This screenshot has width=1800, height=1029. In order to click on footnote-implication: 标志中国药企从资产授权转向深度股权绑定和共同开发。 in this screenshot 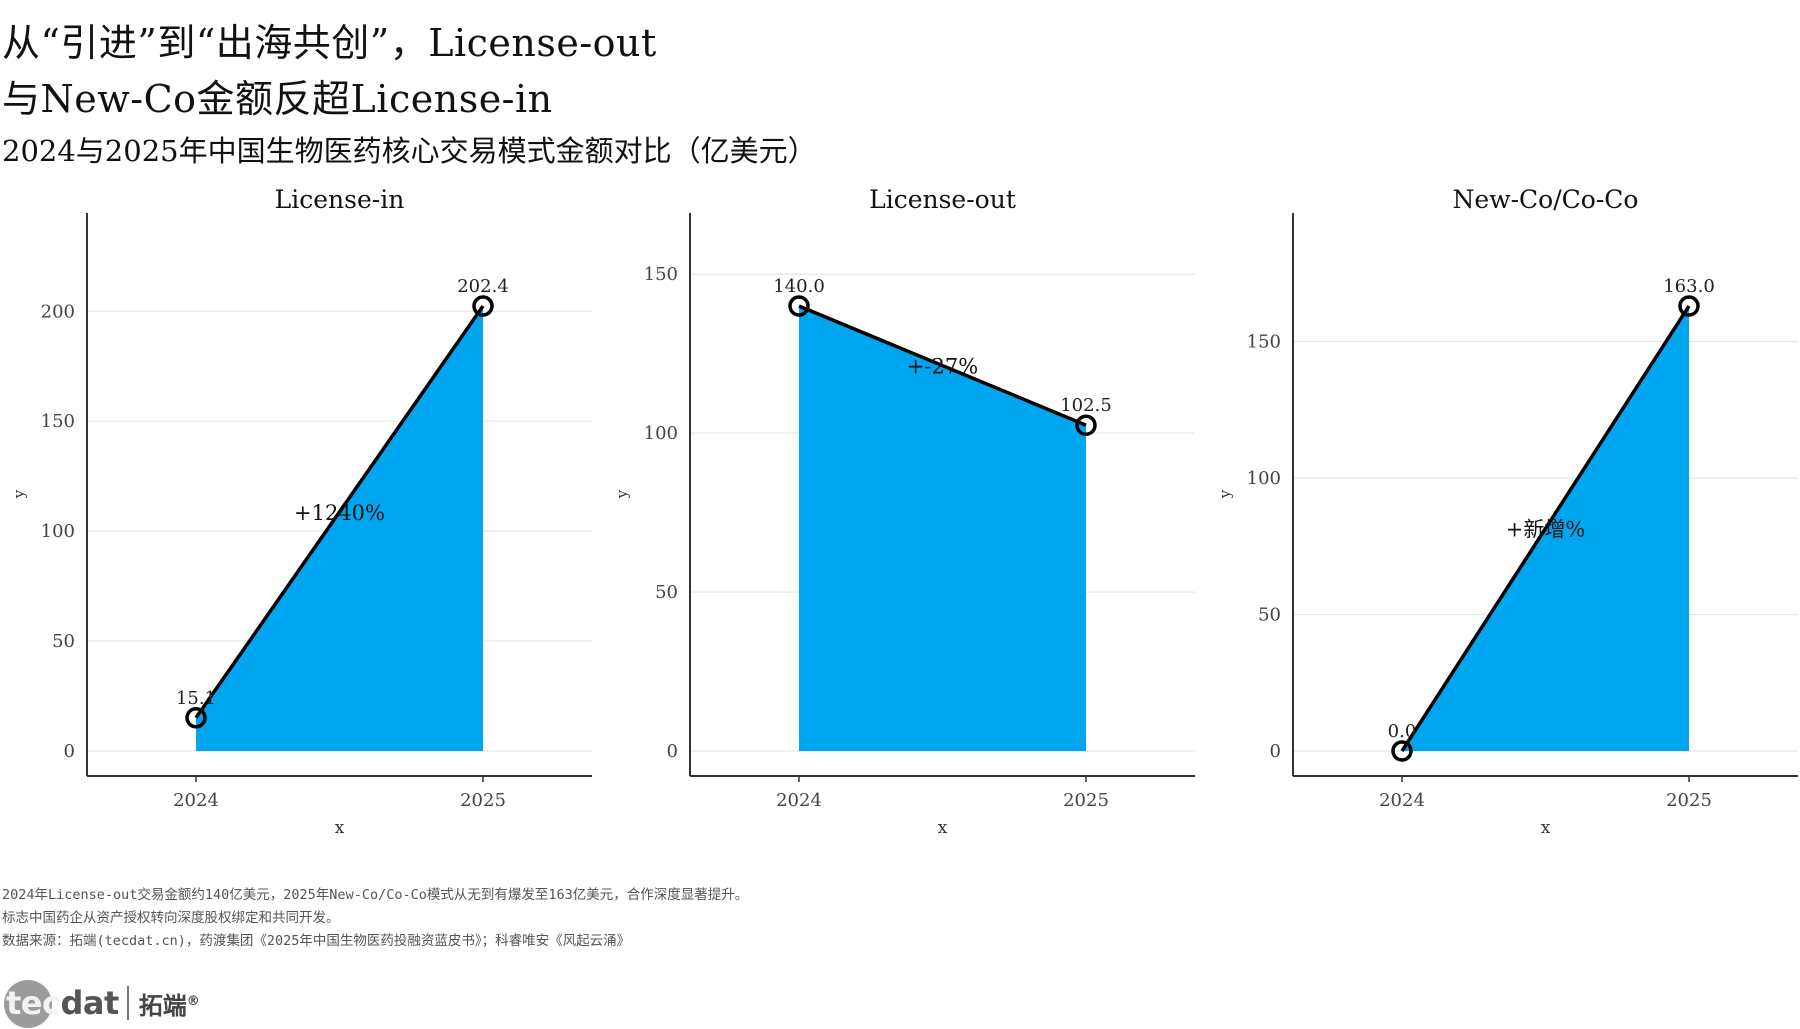, I will do `click(171, 918)`.